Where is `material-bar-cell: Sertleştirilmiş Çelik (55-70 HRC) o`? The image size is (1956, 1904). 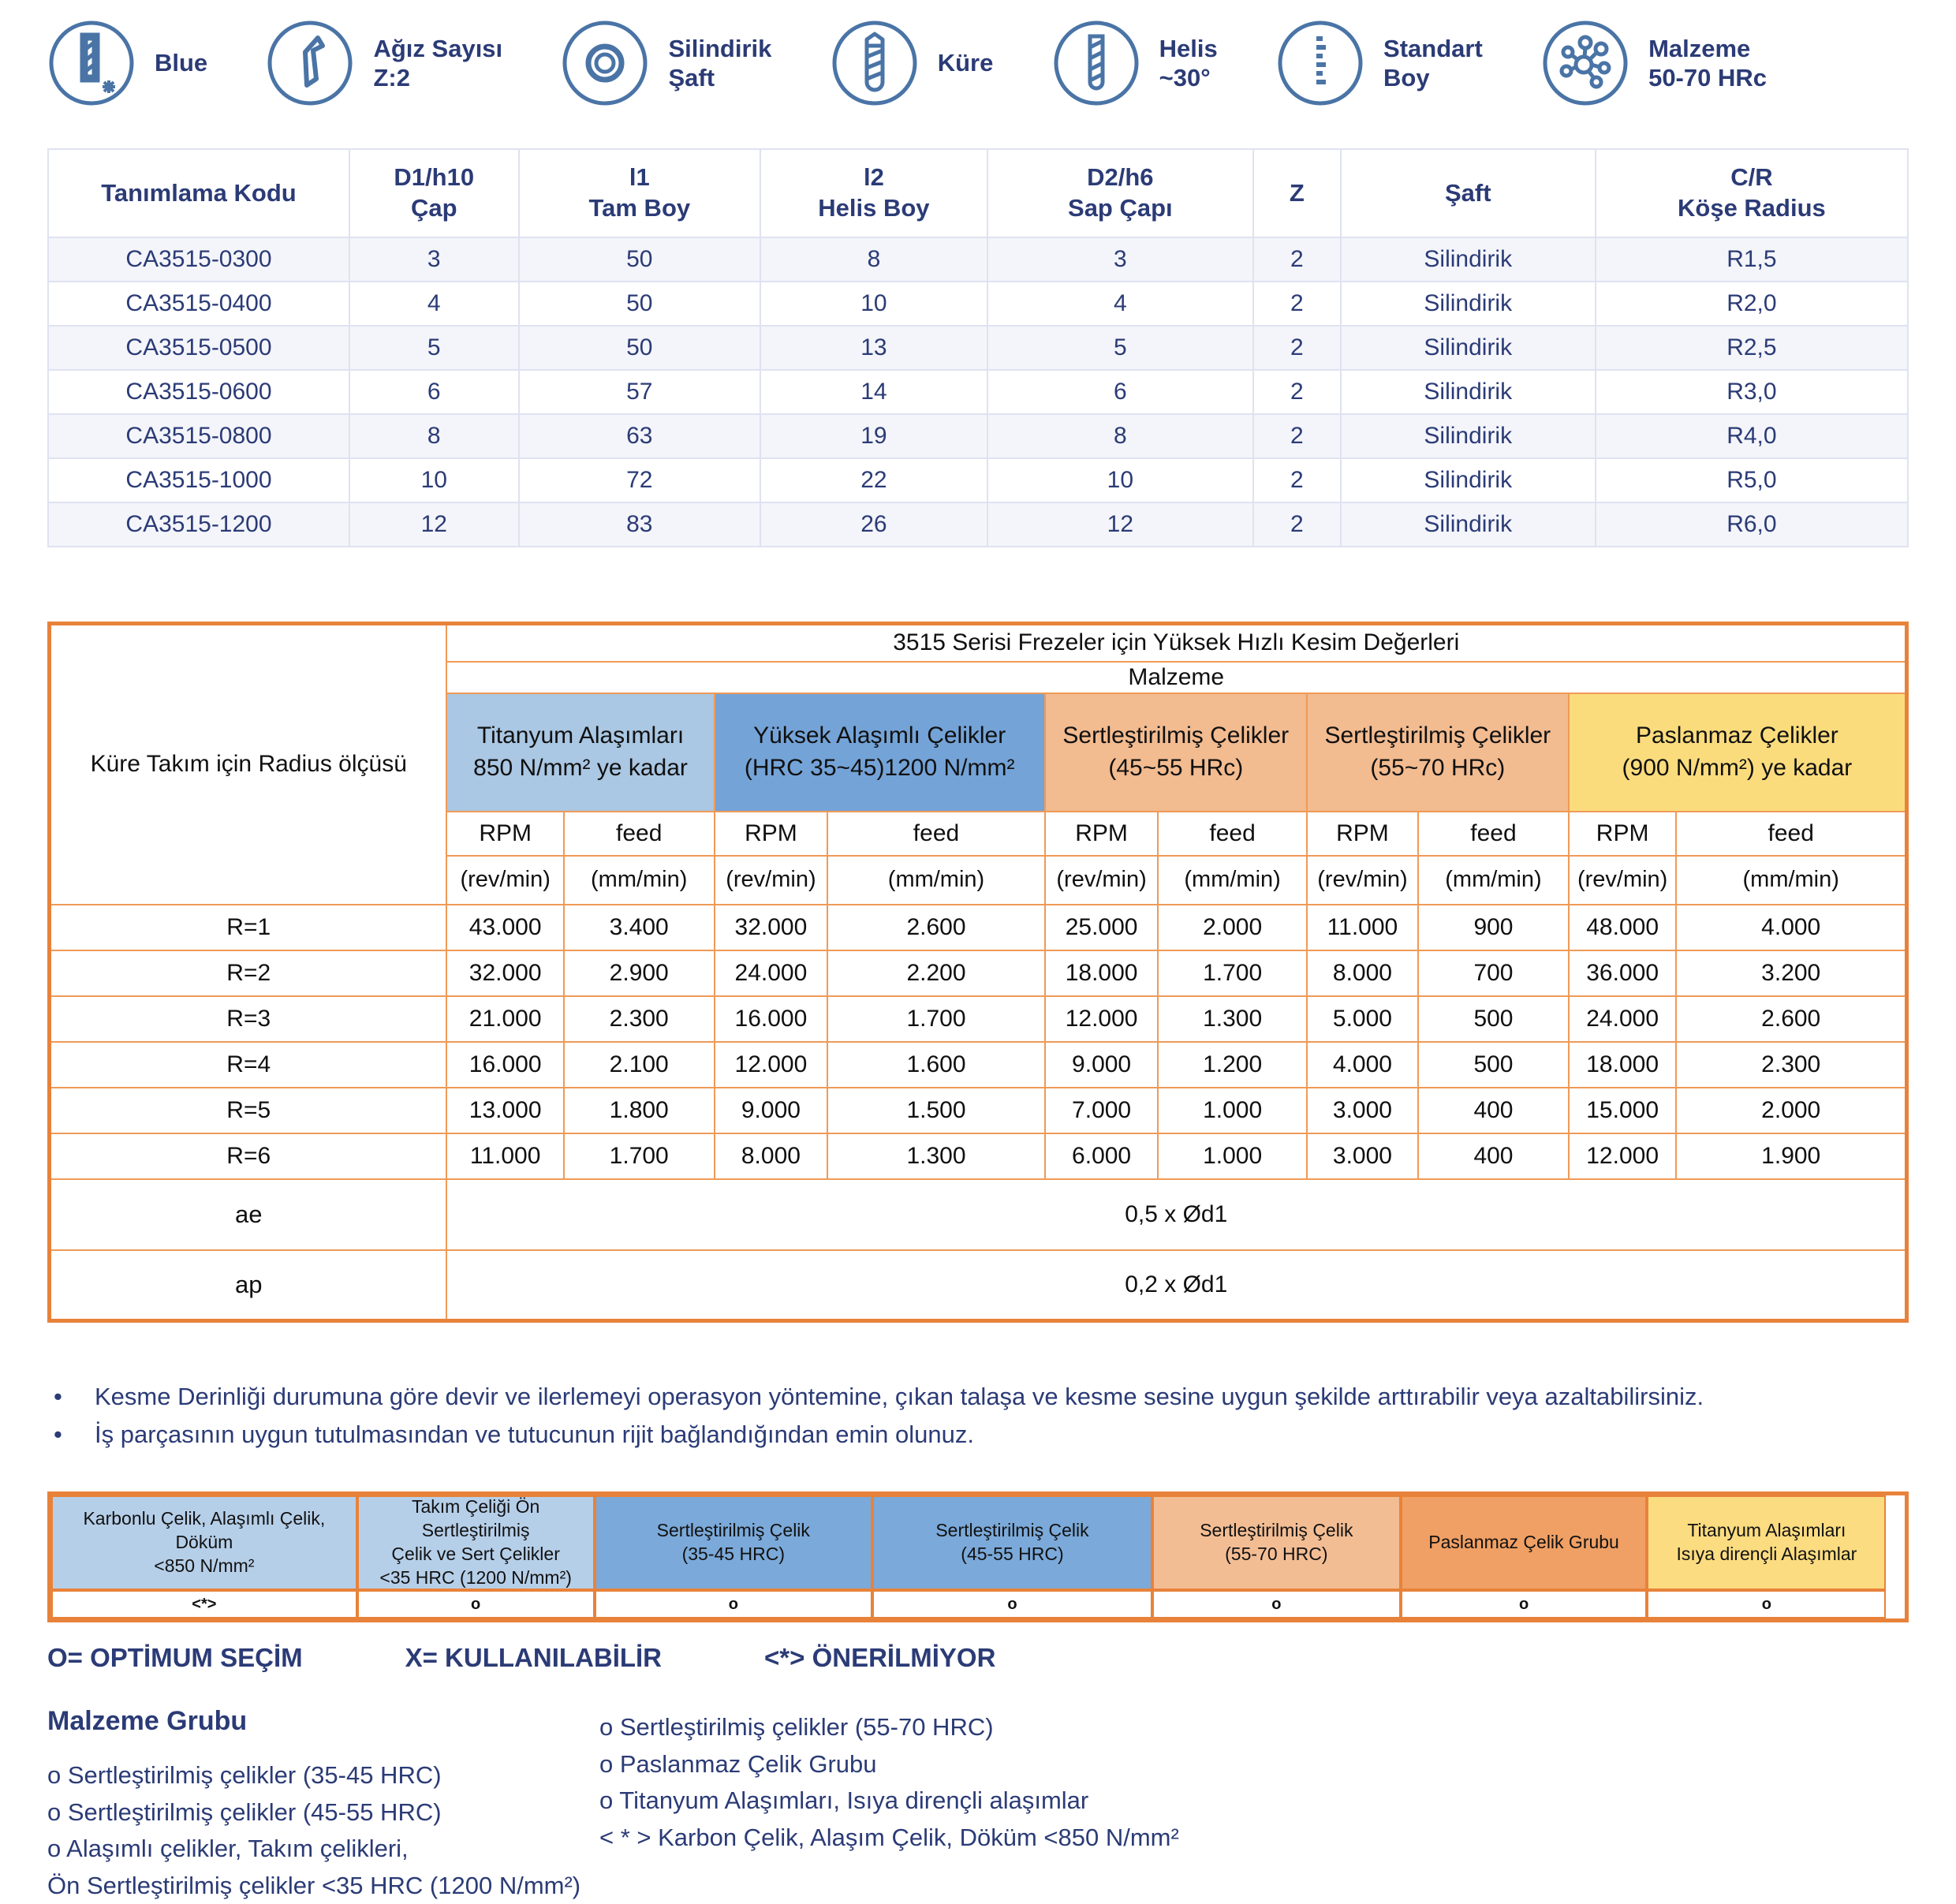 material-bar-cell: Sertleştirilmiş Çelik (55-70 HRC) o is located at coordinates (1276, 1557).